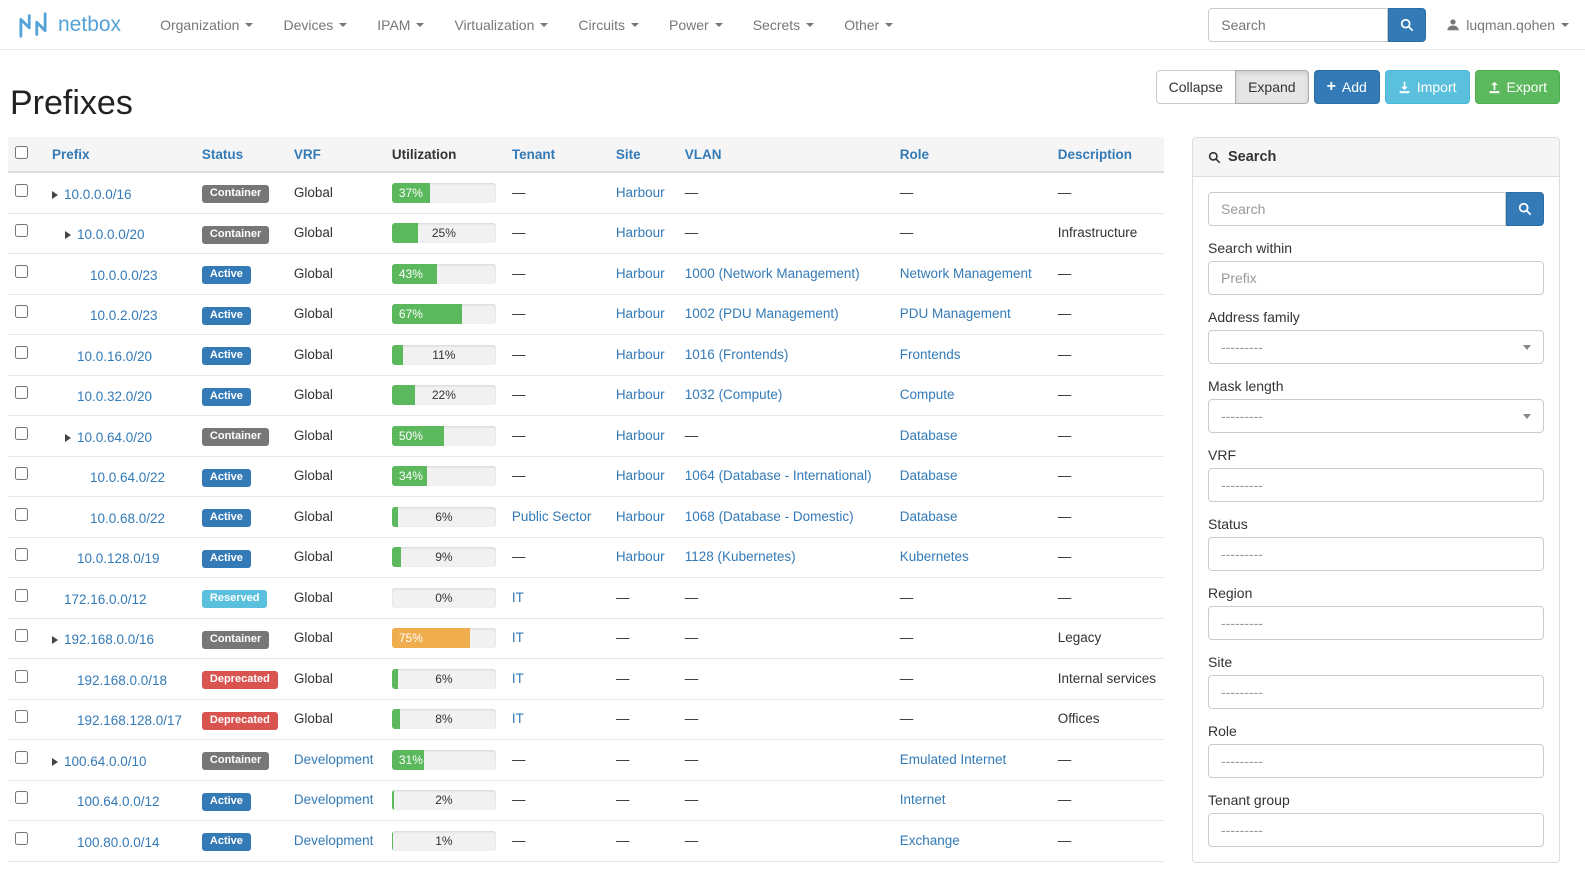  What do you see at coordinates (1346, 87) in the screenshot?
I see `add-button: + Add` at bounding box center [1346, 87].